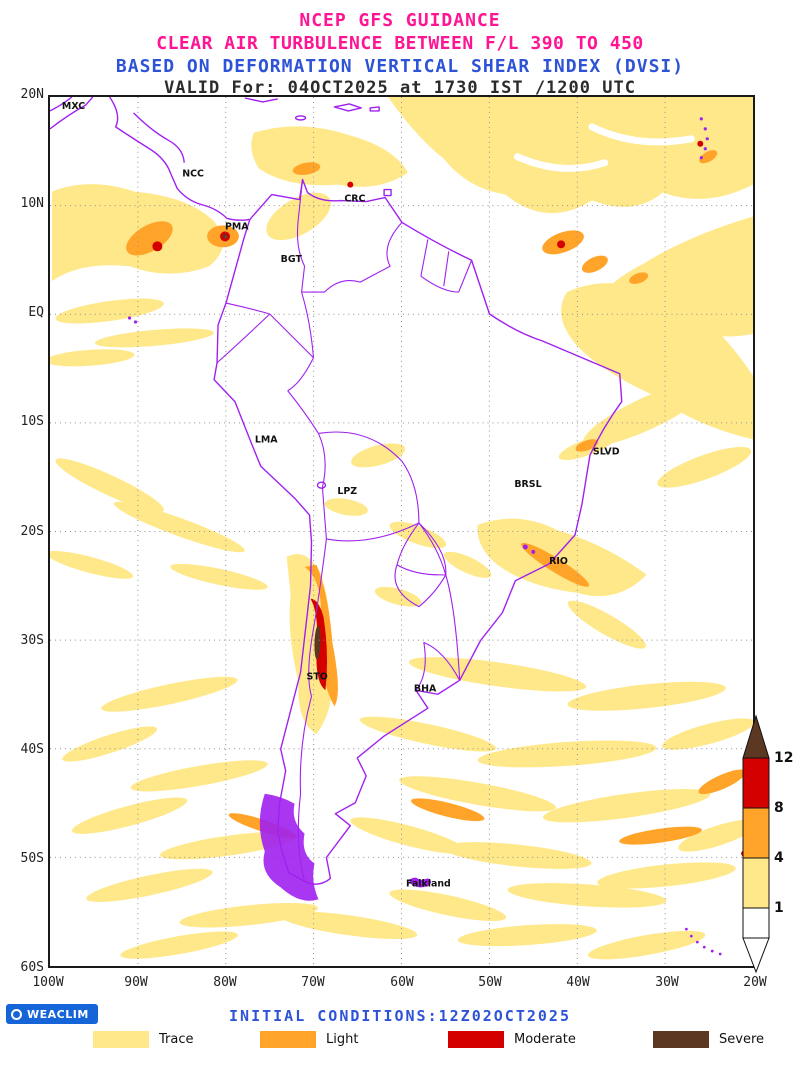 This screenshot has height=1067, width=800. Describe the element at coordinates (387, 192) in the screenshot. I see `trinidad` at that location.